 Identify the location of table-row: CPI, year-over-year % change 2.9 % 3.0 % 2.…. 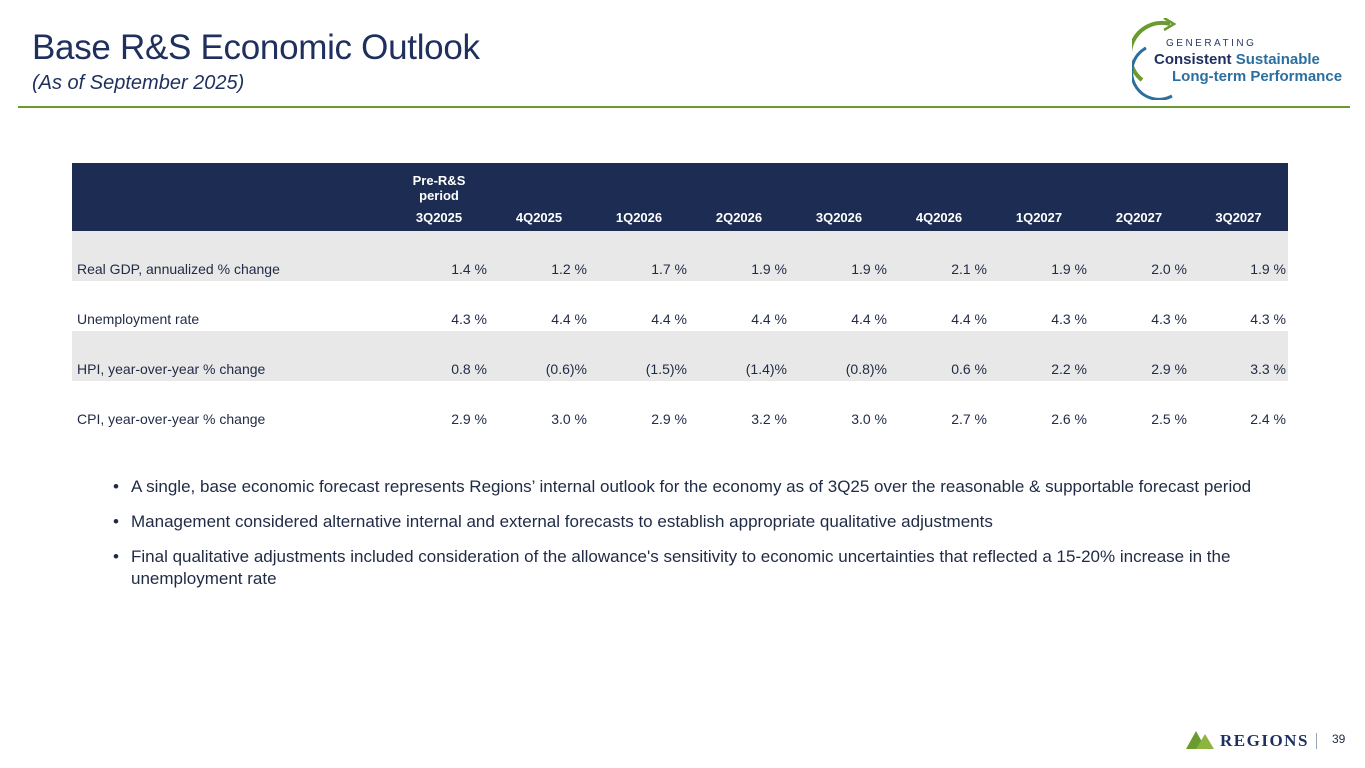
(680, 406).